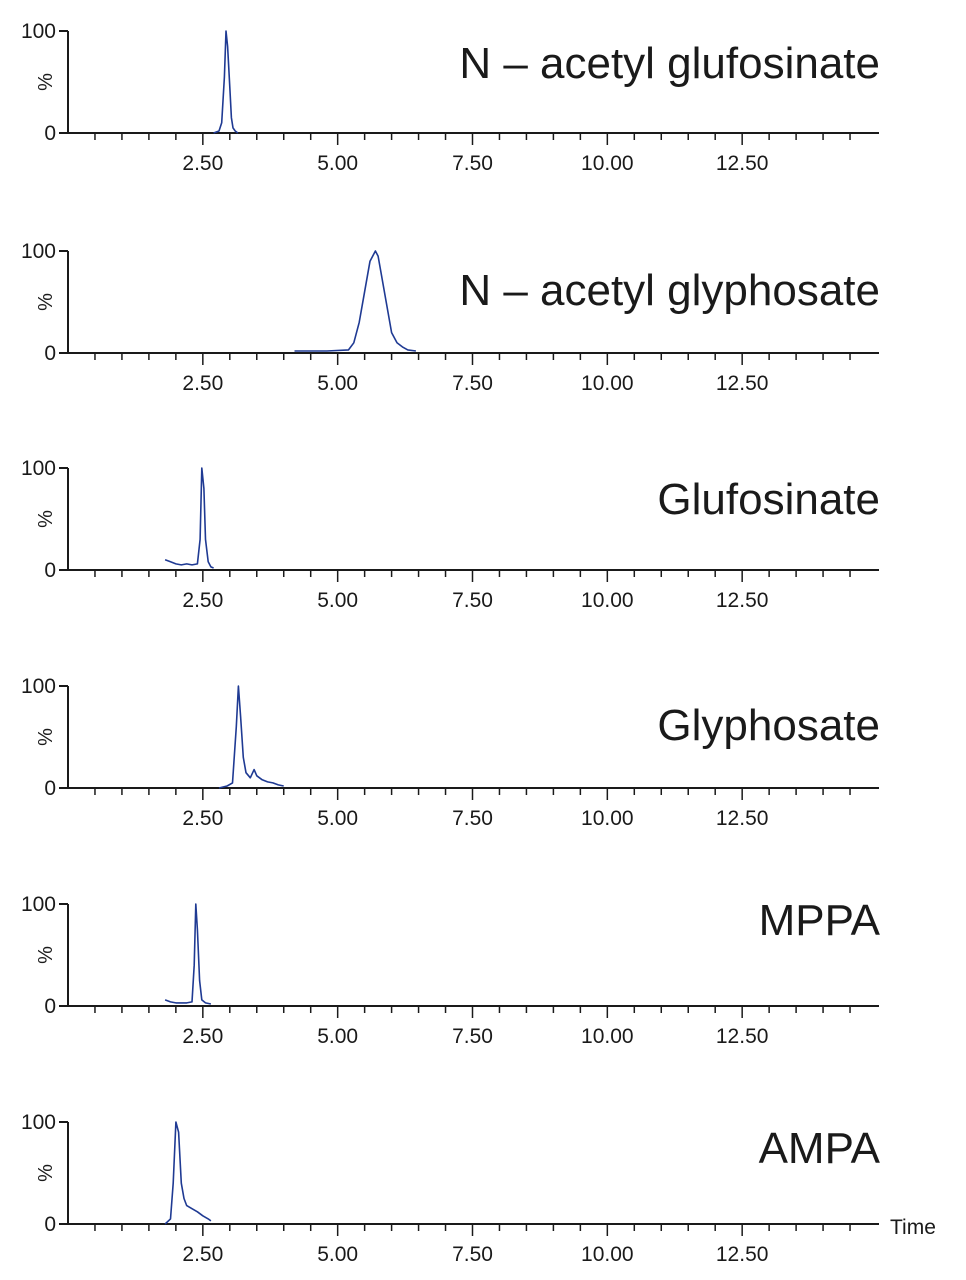 The image size is (966, 1280). Describe the element at coordinates (820, 1148) in the screenshot. I see `compound-title: AMPA` at that location.